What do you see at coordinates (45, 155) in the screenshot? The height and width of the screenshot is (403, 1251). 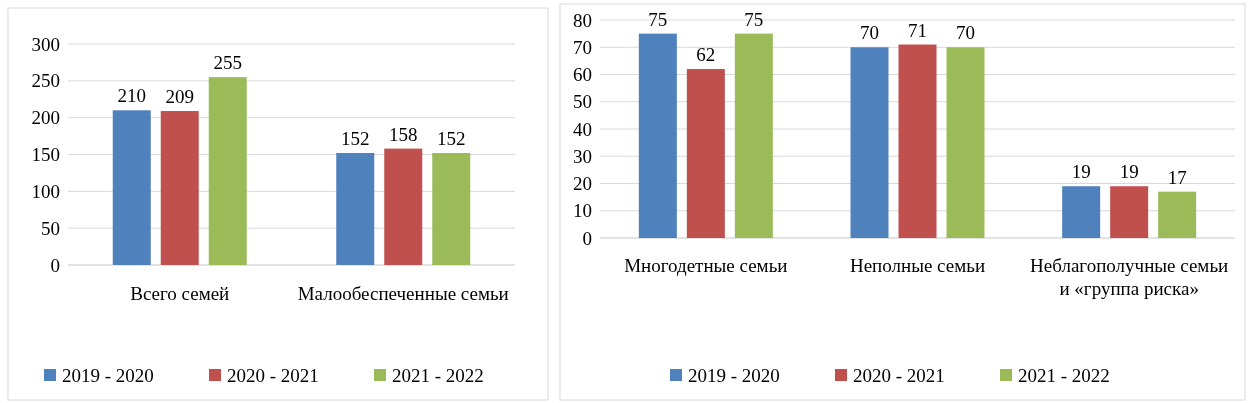 I see `y-tick-label: 150` at bounding box center [45, 155].